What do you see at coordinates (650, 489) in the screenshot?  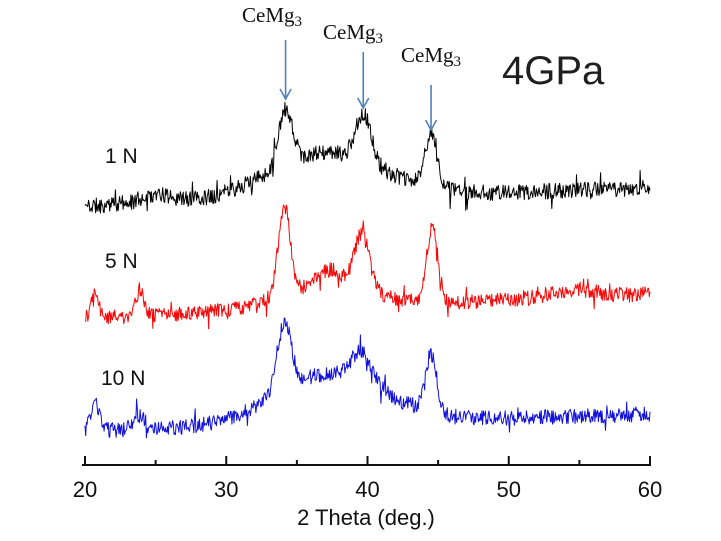 I see `x-tick-label: 60` at bounding box center [650, 489].